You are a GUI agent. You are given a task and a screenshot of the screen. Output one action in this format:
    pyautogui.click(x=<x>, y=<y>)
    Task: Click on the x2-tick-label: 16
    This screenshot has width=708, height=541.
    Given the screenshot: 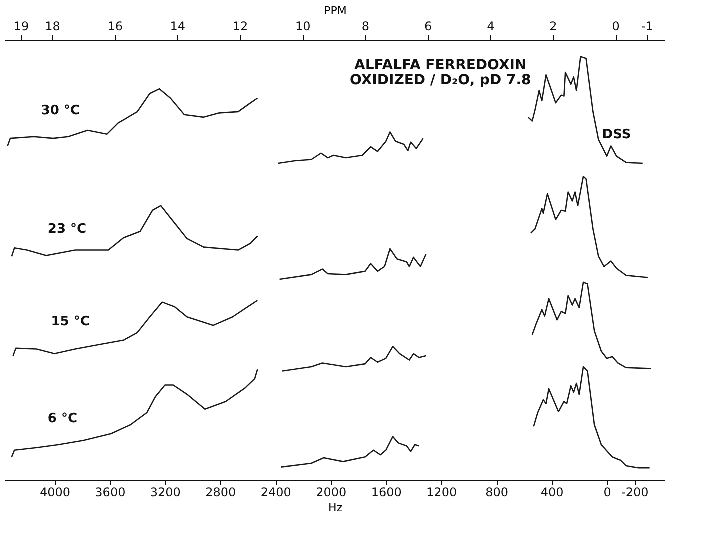 What is the action you would take?
    pyautogui.click(x=115, y=27)
    